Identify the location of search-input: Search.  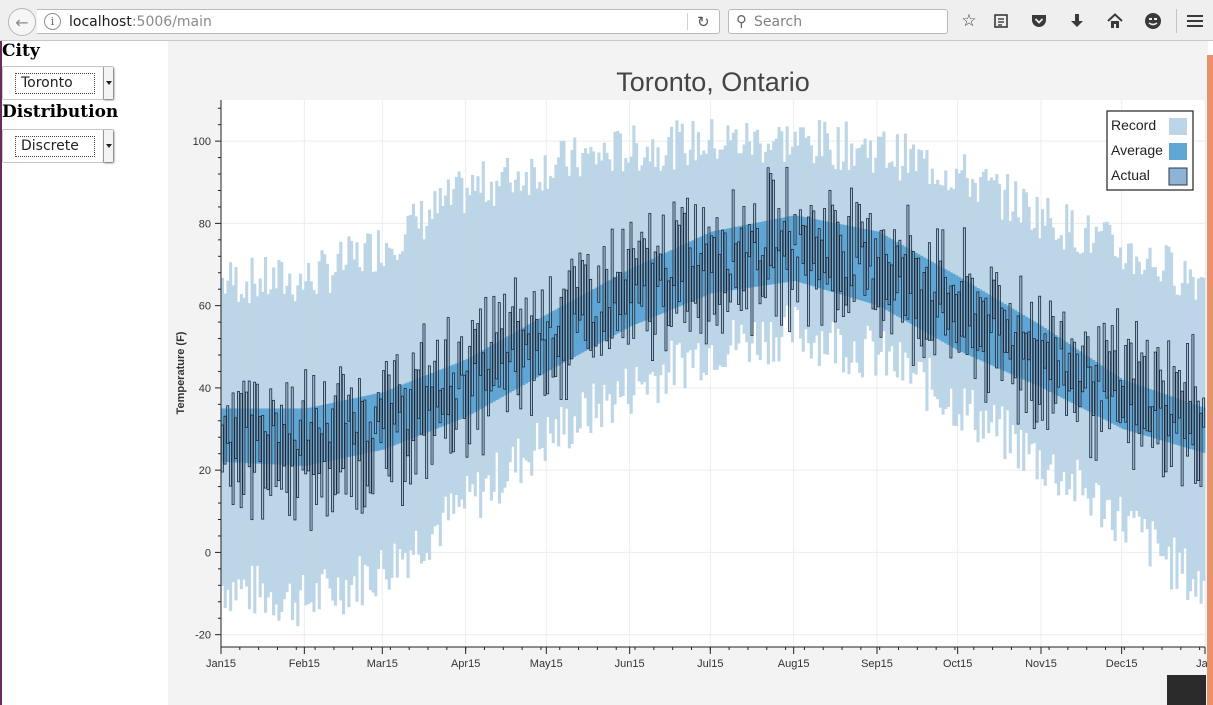
(778, 22).